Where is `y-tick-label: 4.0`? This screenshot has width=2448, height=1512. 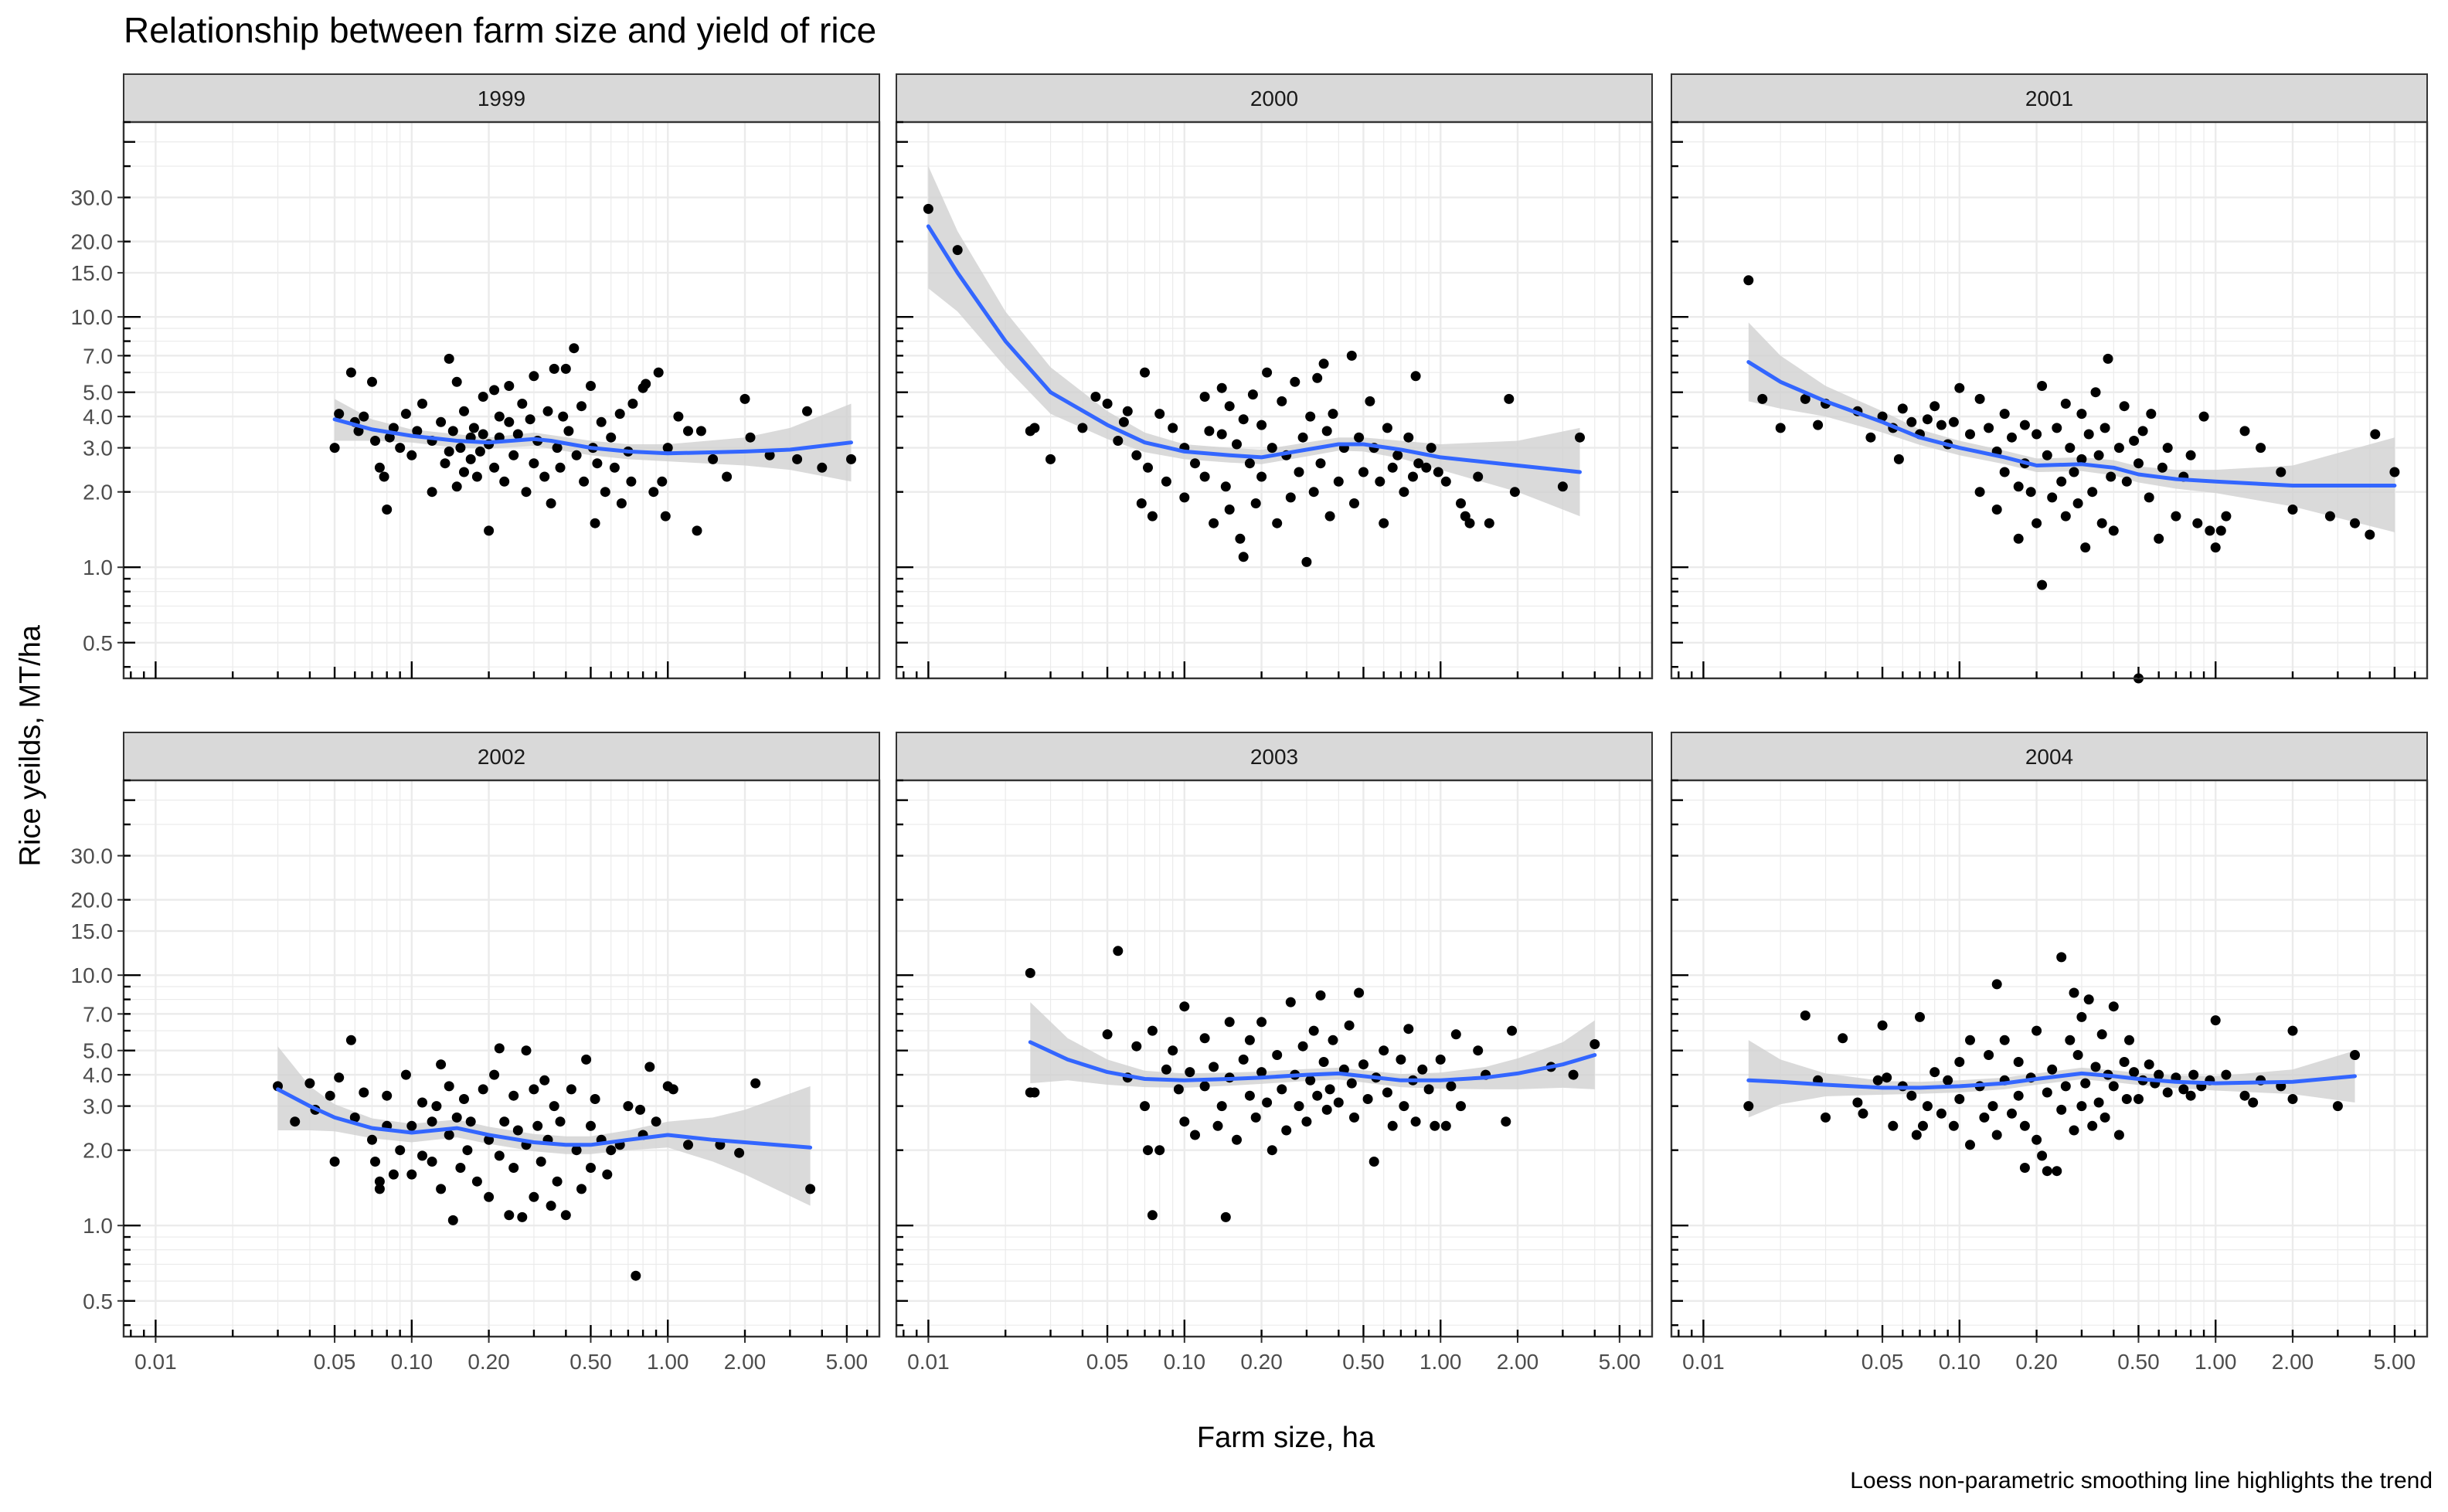 y-tick-label: 4.0 is located at coordinates (98, 417).